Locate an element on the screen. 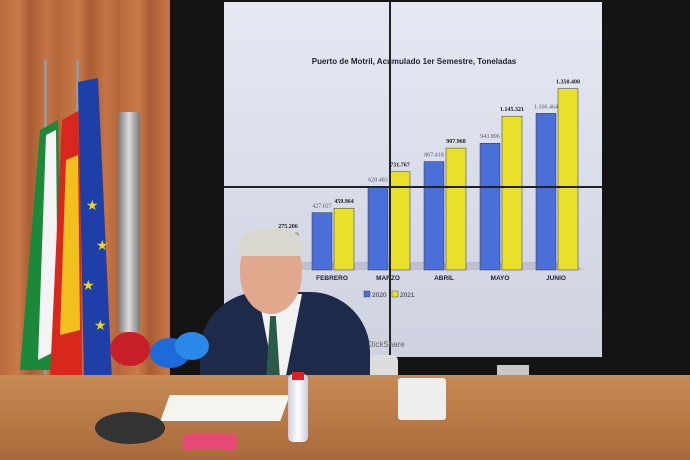 This screenshot has height=460, width=690. bottle-cap is located at coordinates (298, 376).